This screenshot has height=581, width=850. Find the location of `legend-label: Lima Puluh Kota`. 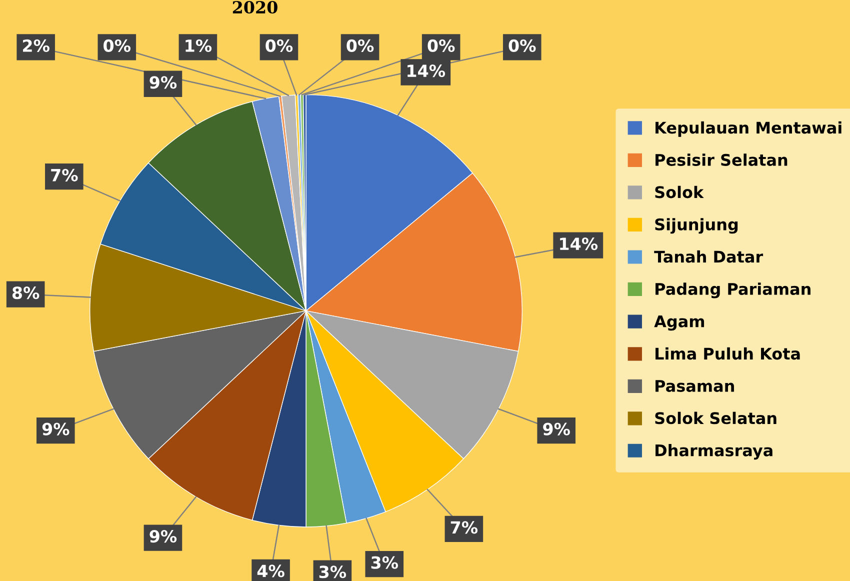

legend-label: Lima Puluh Kota is located at coordinates (728, 353).